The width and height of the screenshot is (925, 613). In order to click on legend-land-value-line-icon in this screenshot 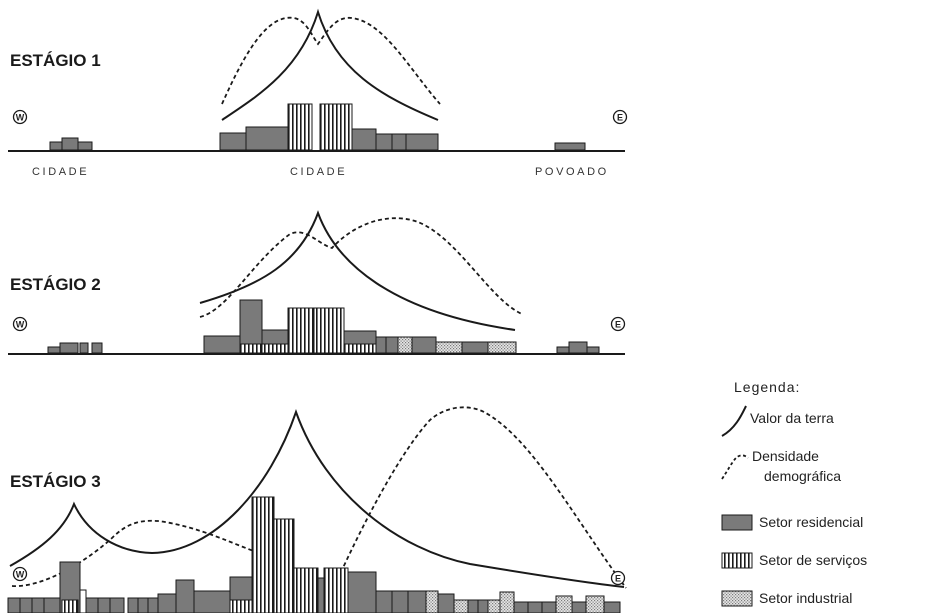, I will do `click(734, 421)`.